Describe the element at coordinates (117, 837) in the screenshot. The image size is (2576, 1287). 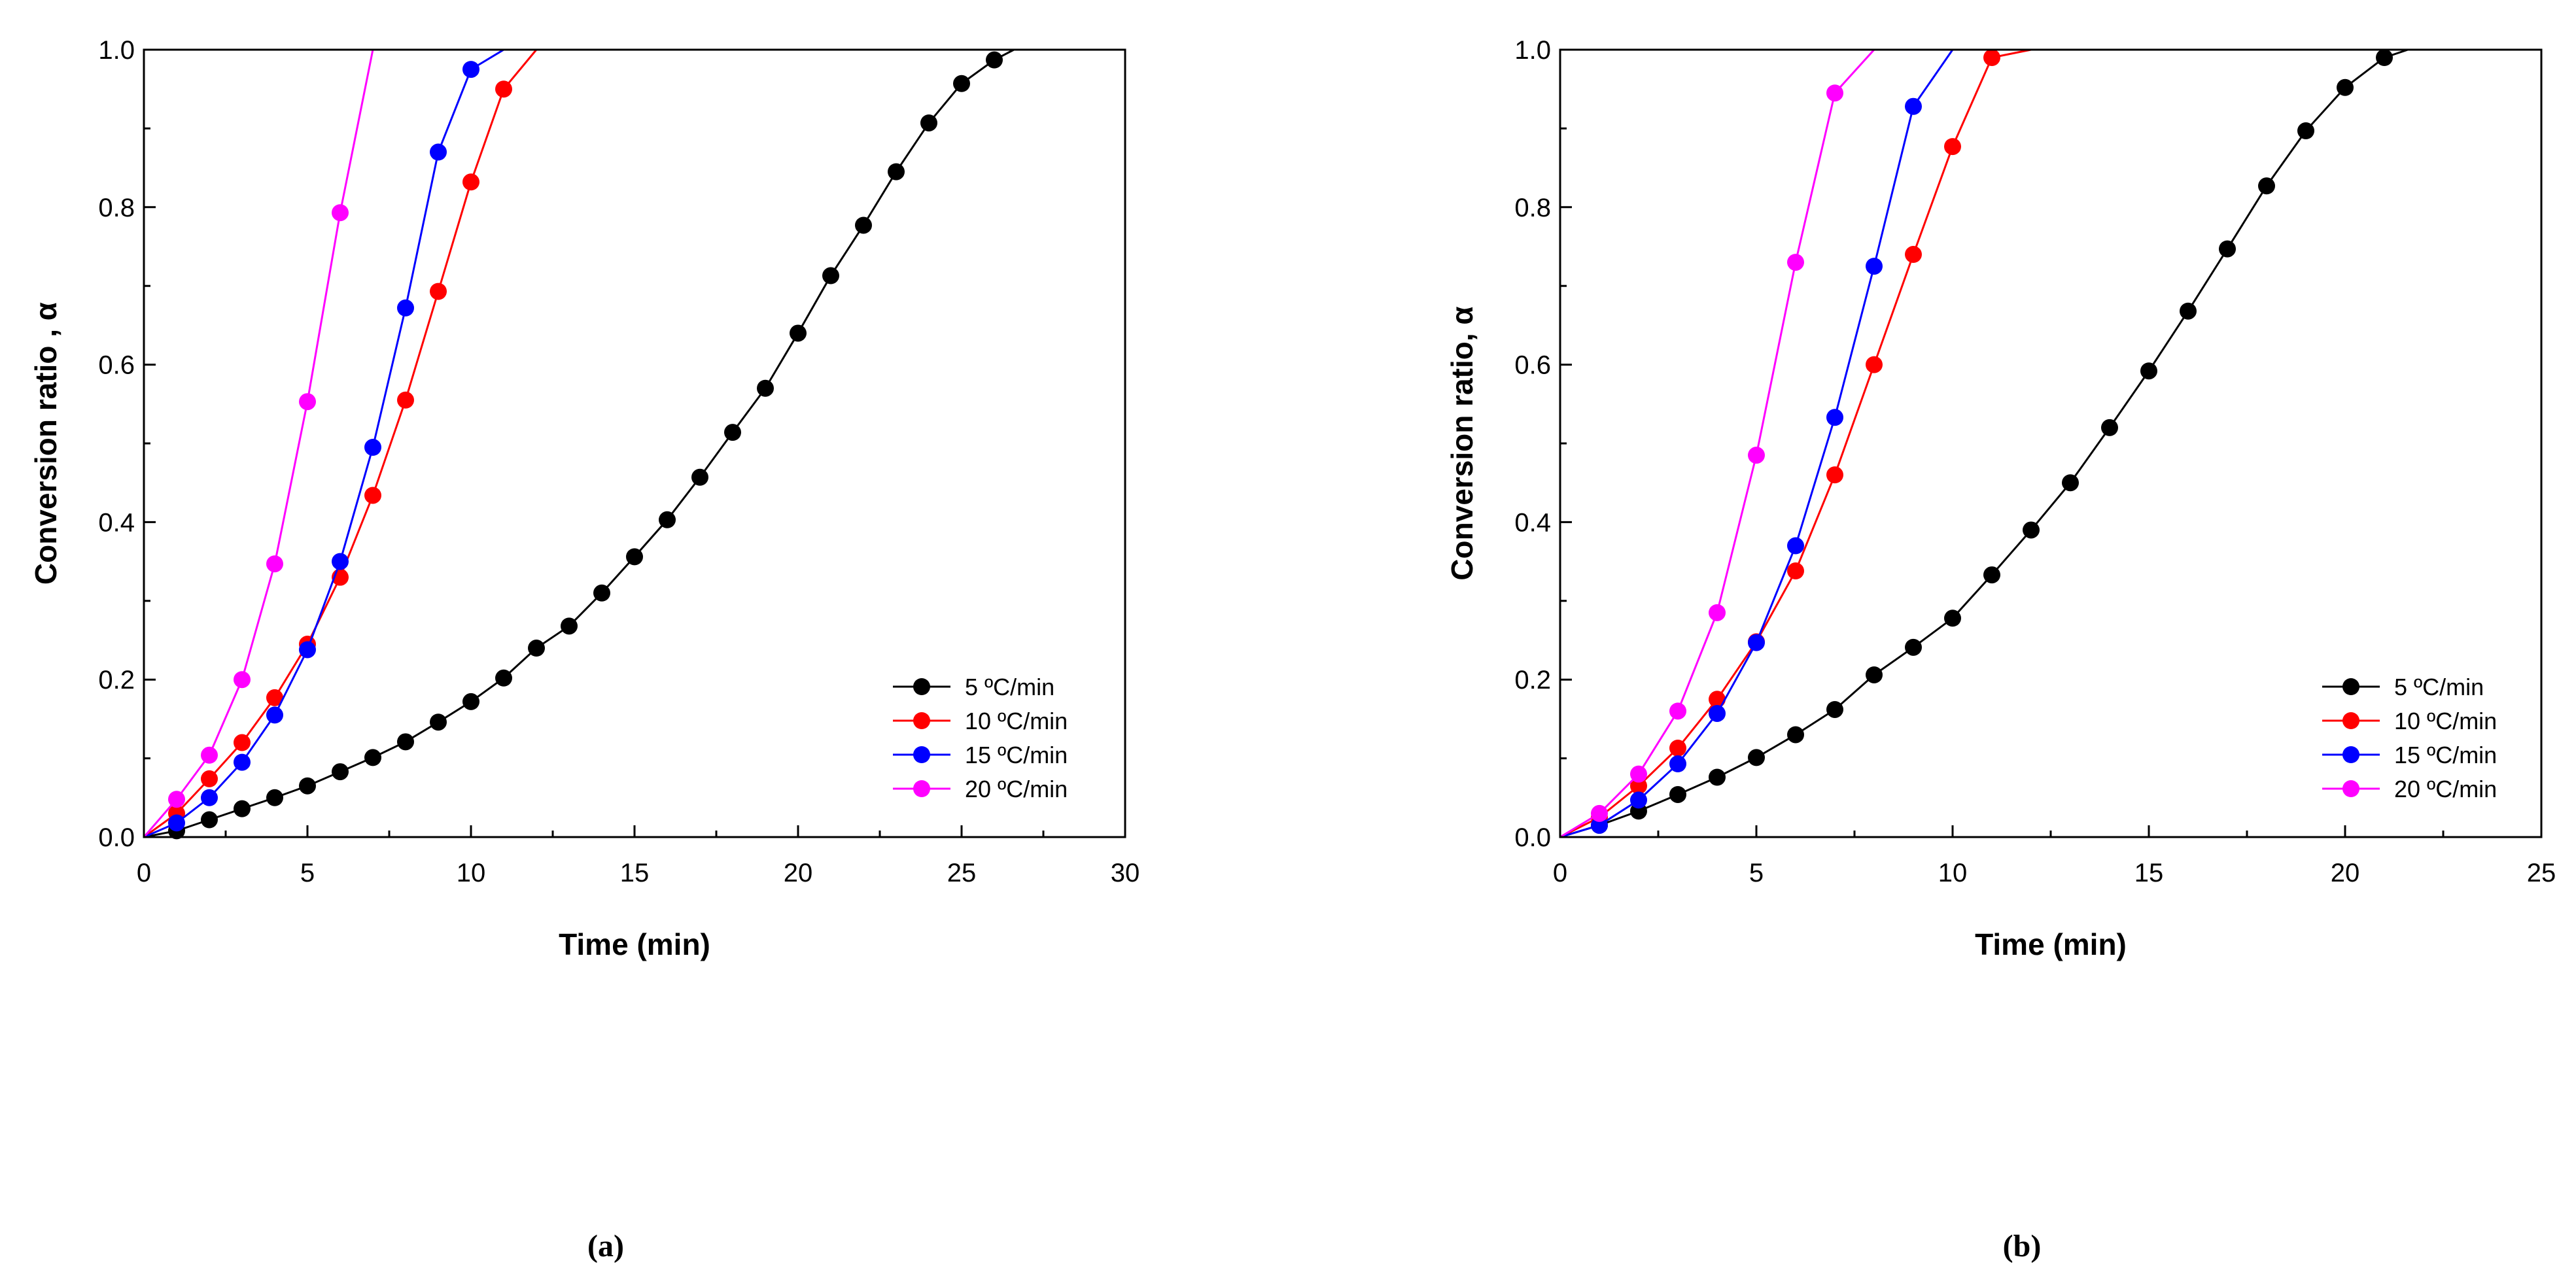
I see `y-tick-label: 0.0` at that location.